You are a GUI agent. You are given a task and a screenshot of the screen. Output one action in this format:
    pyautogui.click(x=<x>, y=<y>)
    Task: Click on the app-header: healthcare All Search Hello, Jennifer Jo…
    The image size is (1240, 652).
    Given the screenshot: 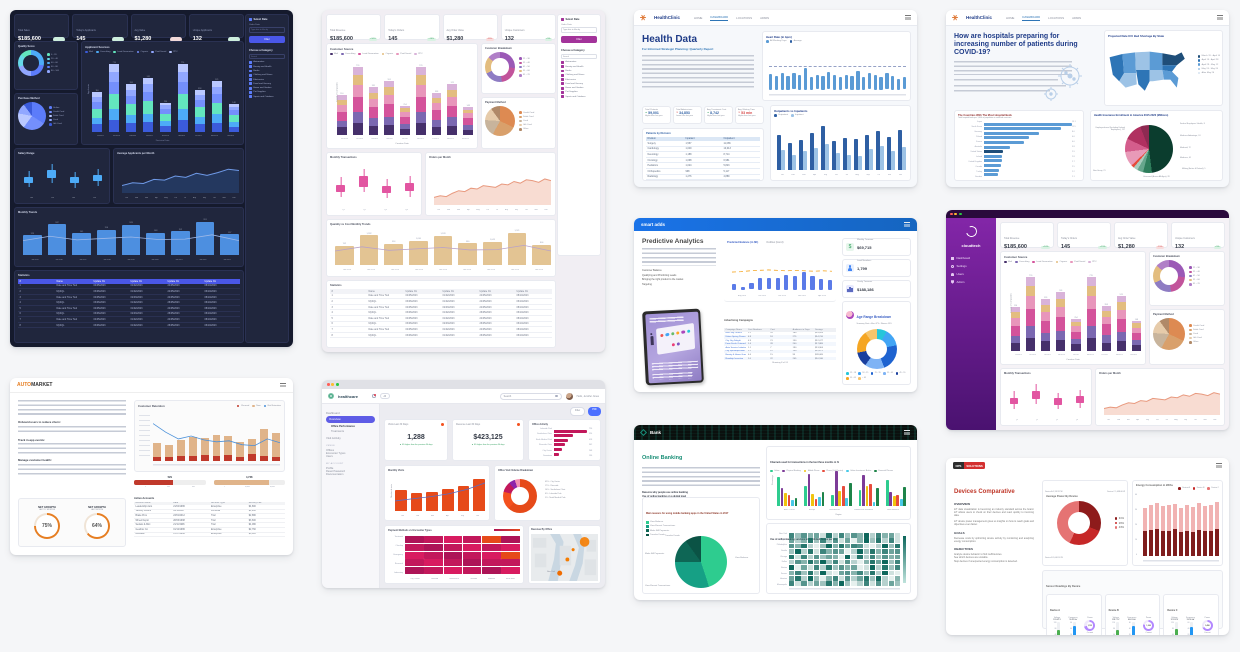 What is the action you would take?
    pyautogui.click(x=463, y=396)
    